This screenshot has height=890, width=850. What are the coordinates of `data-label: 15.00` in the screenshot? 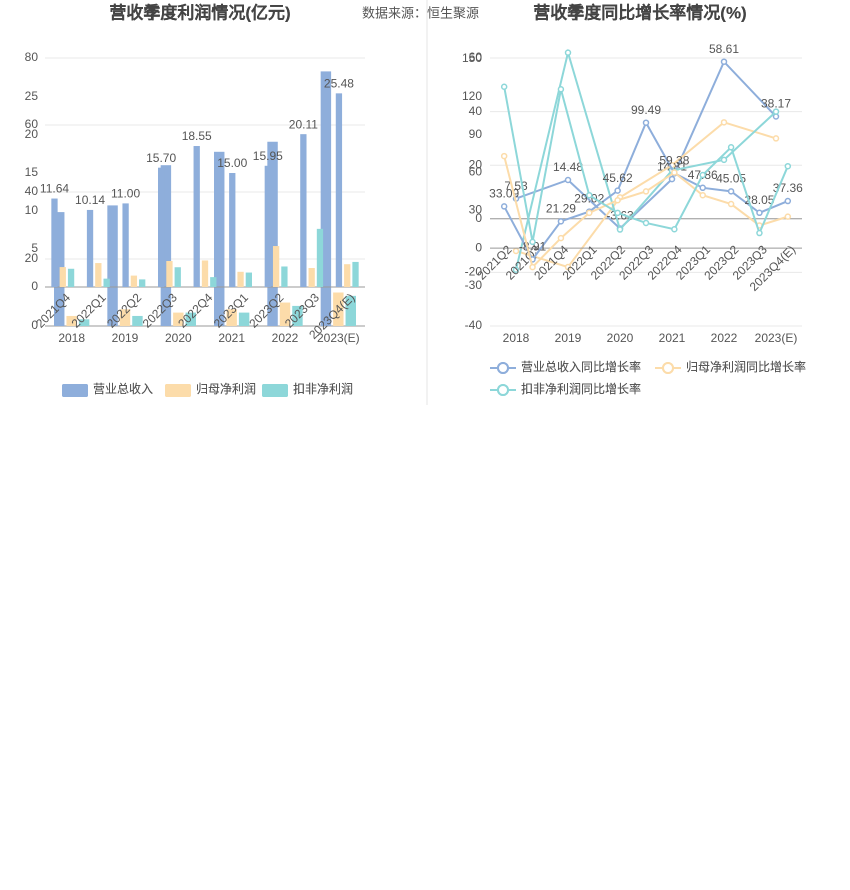 It's located at (232, 163).